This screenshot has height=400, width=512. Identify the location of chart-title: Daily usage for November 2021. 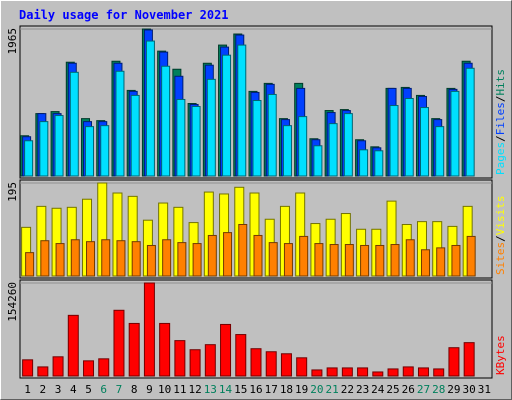
(124, 15).